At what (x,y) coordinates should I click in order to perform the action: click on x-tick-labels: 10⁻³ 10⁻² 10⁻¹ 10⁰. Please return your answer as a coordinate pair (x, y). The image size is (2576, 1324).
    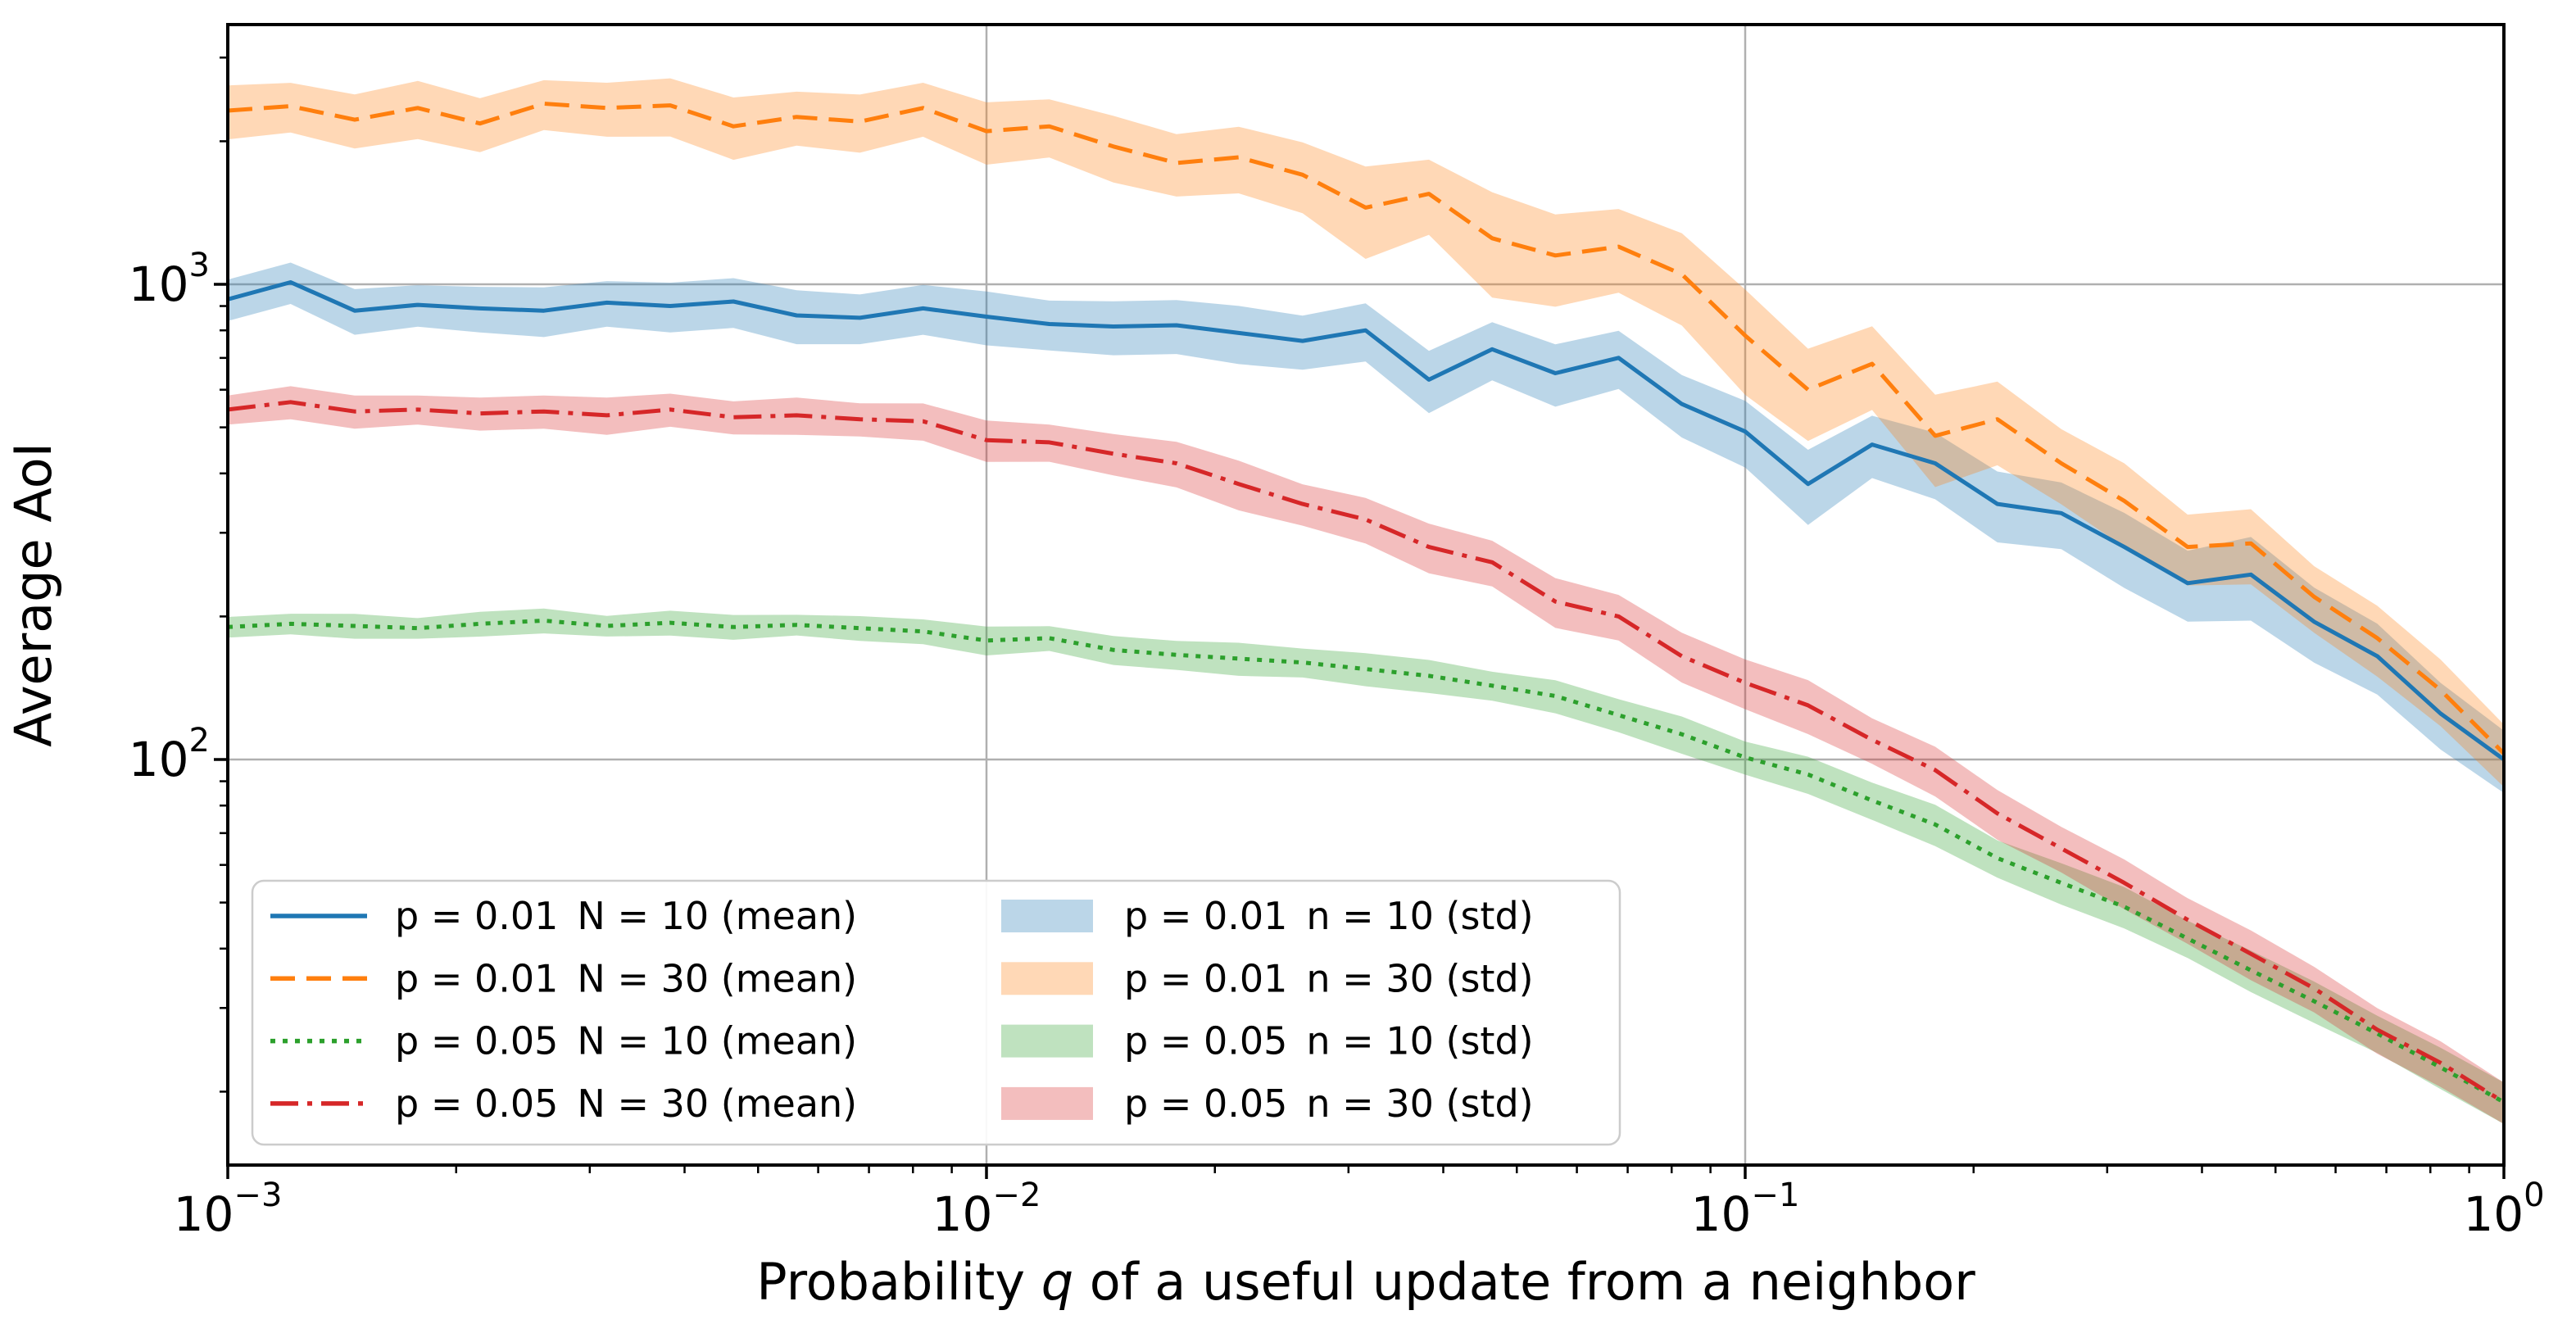
    Looking at the image, I should click on (1359, 1209).